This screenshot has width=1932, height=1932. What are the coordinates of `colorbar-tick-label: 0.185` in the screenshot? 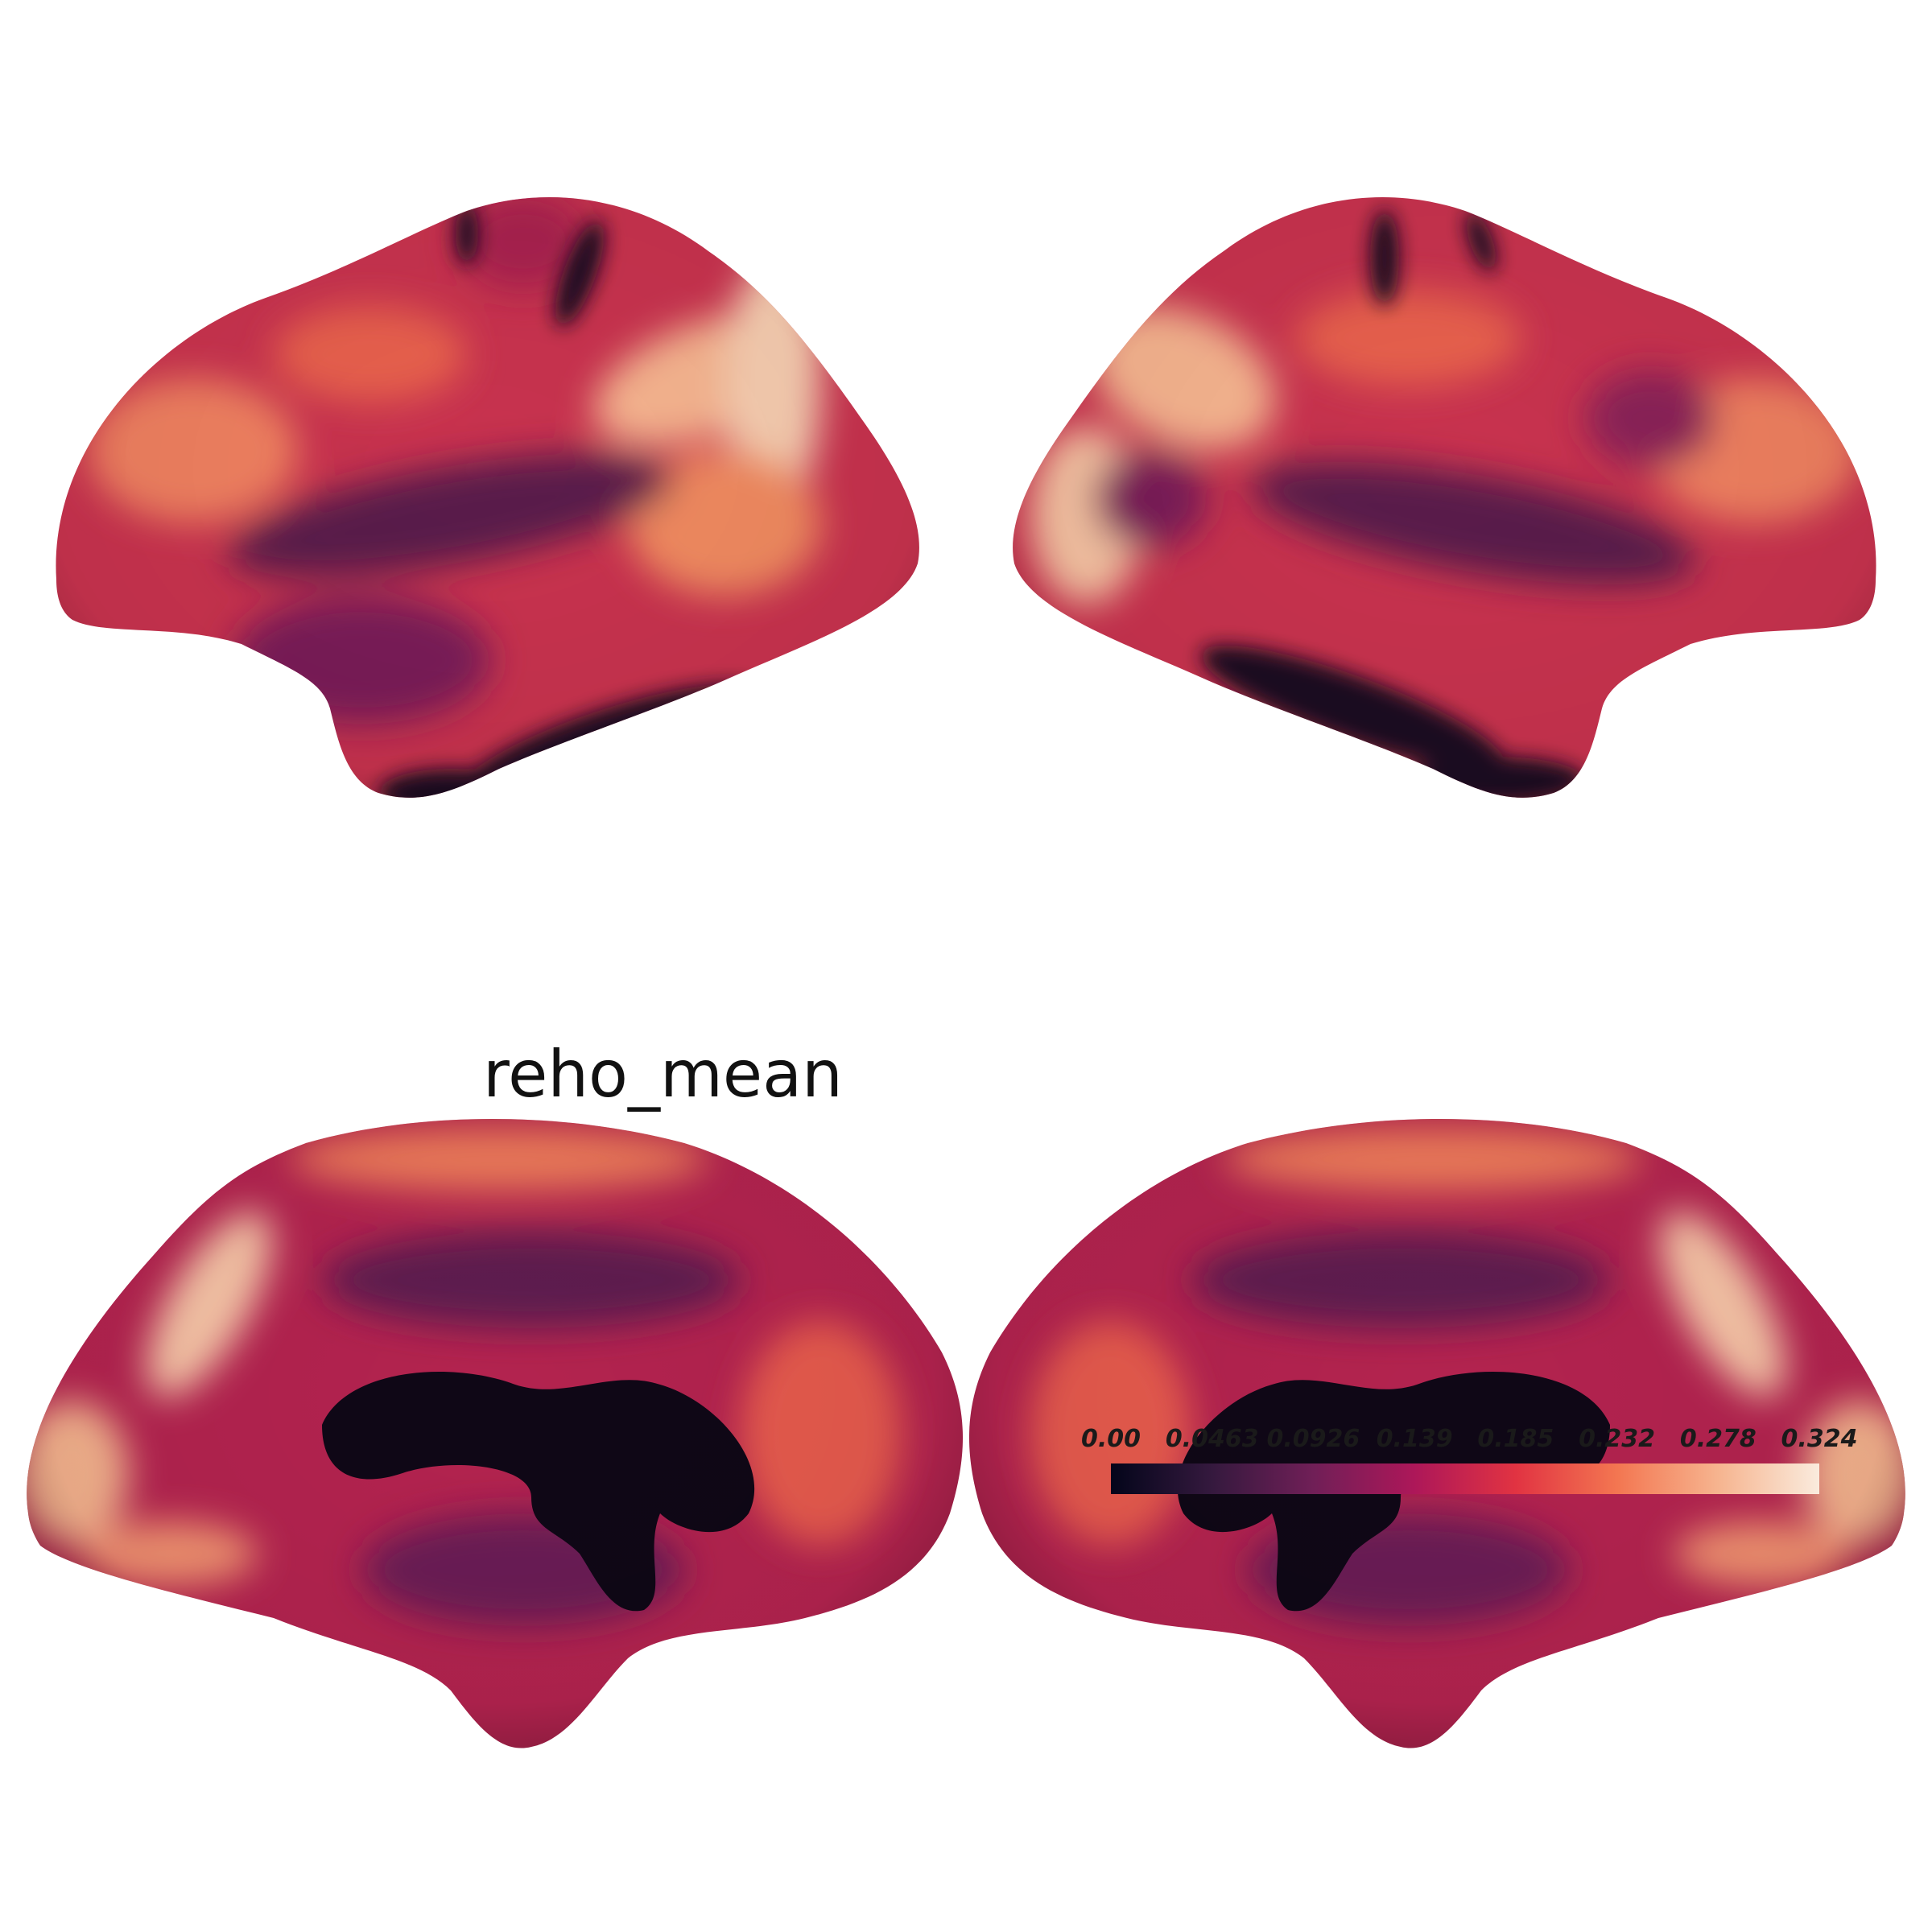 It's located at (1515, 1439).